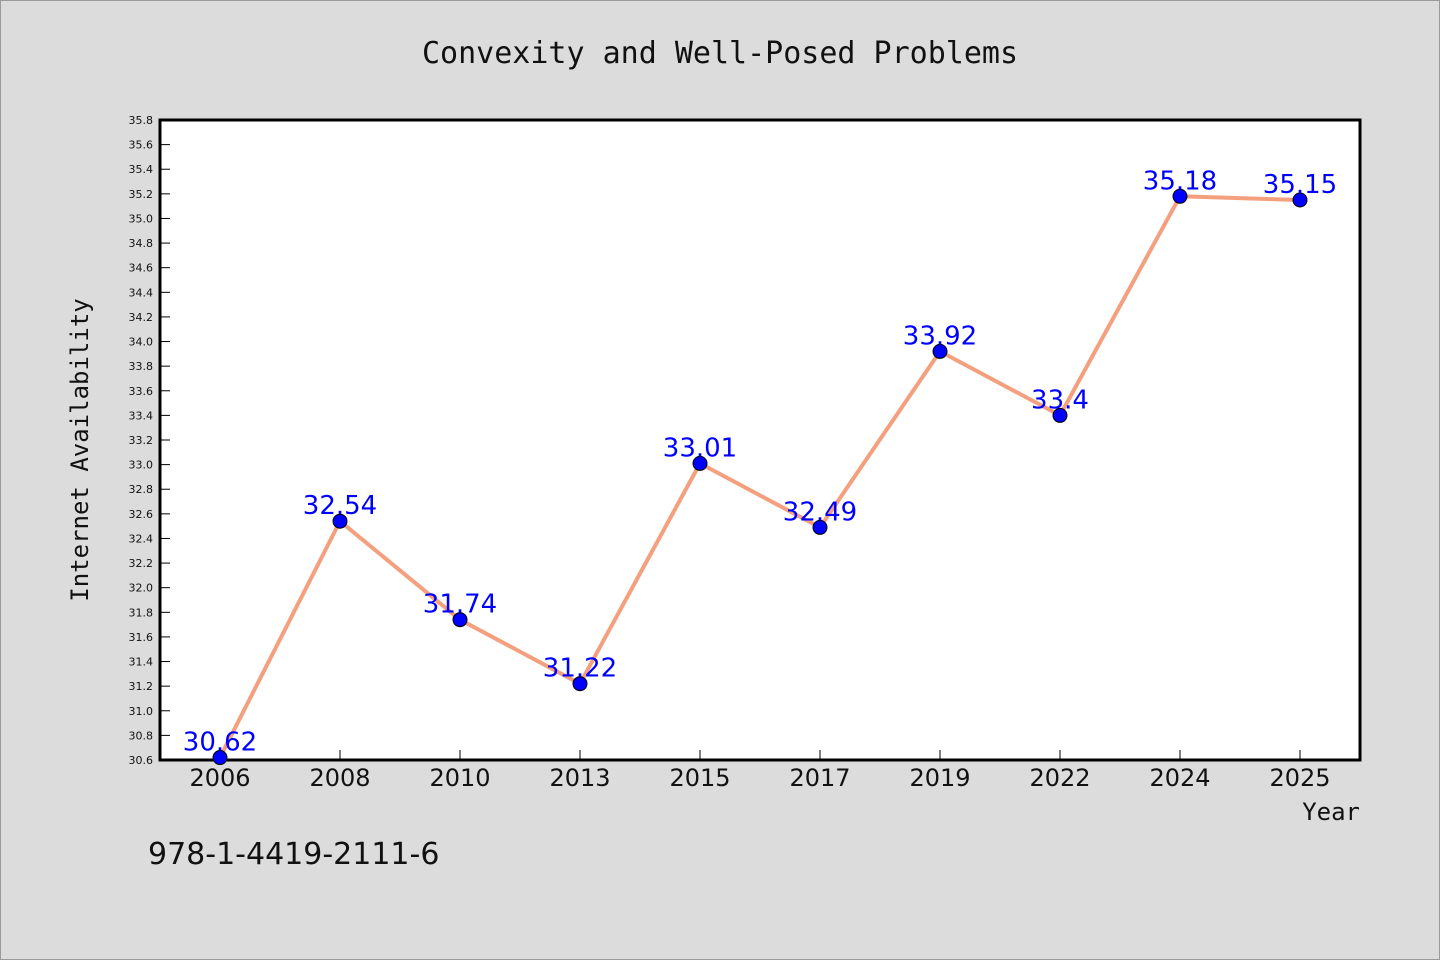 This screenshot has width=1440, height=960. What do you see at coordinates (141, 563) in the screenshot?
I see `y-tick-label: 32.2` at bounding box center [141, 563].